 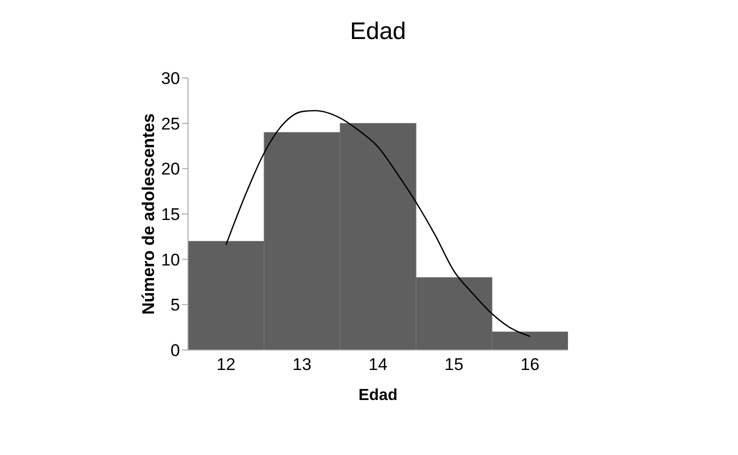 I want to click on y-tick-label: 20, so click(x=170, y=169).